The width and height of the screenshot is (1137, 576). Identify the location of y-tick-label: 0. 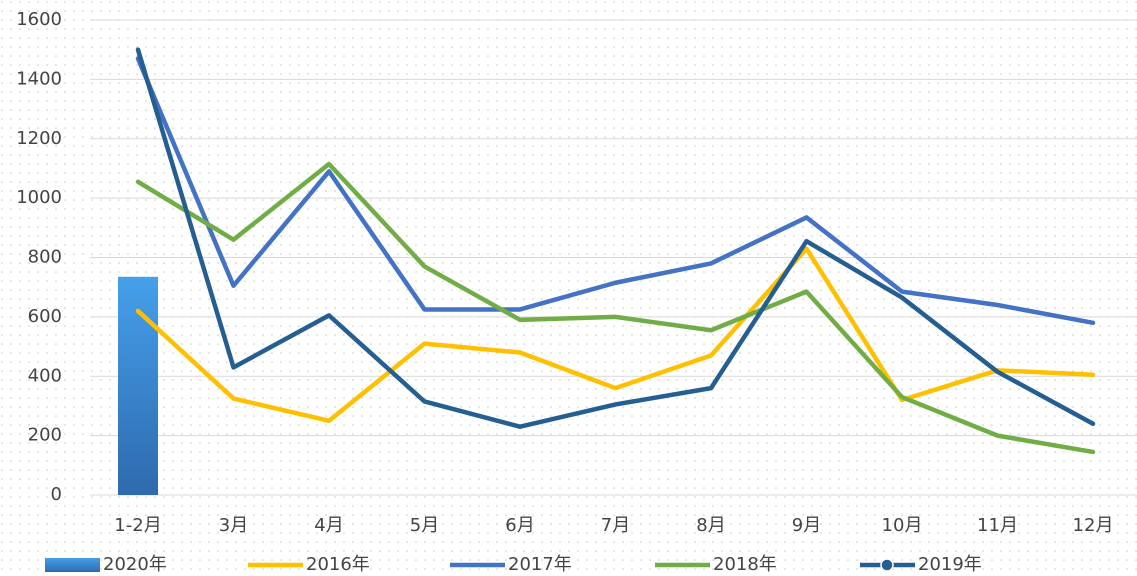
(56, 494).